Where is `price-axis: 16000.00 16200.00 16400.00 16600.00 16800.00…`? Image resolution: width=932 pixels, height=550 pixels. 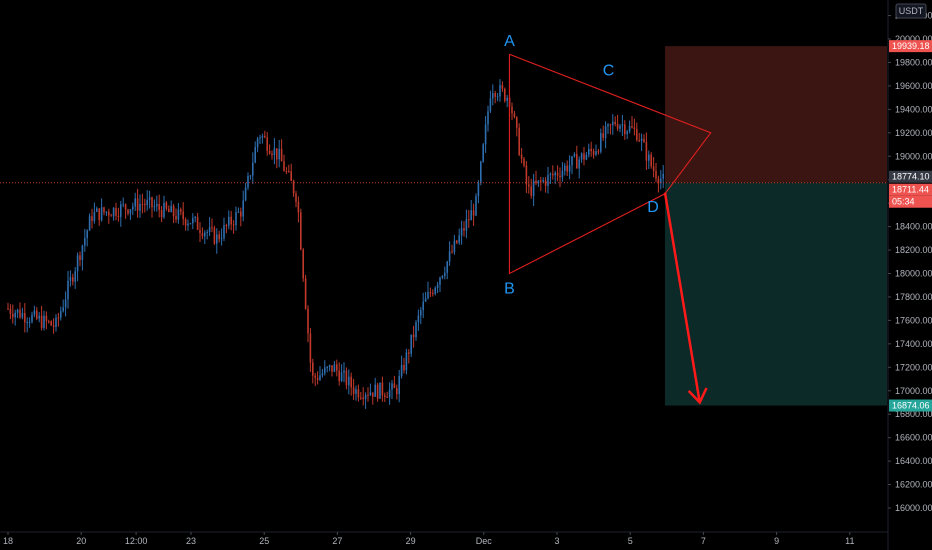 price-axis: 16000.00 16200.00 16400.00 16600.00 16800.00… is located at coordinates (909, 275).